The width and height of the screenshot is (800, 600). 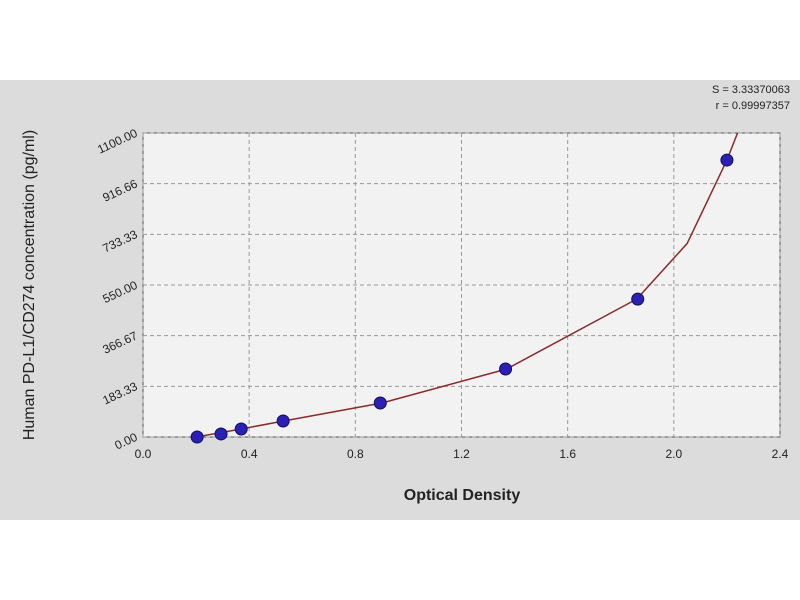 What do you see at coordinates (461, 454) in the screenshot?
I see `x-tick-label: 1.2` at bounding box center [461, 454].